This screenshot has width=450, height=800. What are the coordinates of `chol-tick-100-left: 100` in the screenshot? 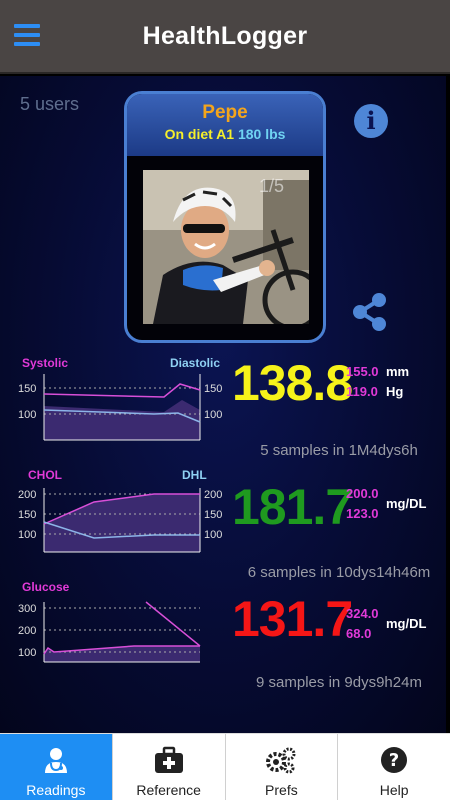 It's located at (27, 535).